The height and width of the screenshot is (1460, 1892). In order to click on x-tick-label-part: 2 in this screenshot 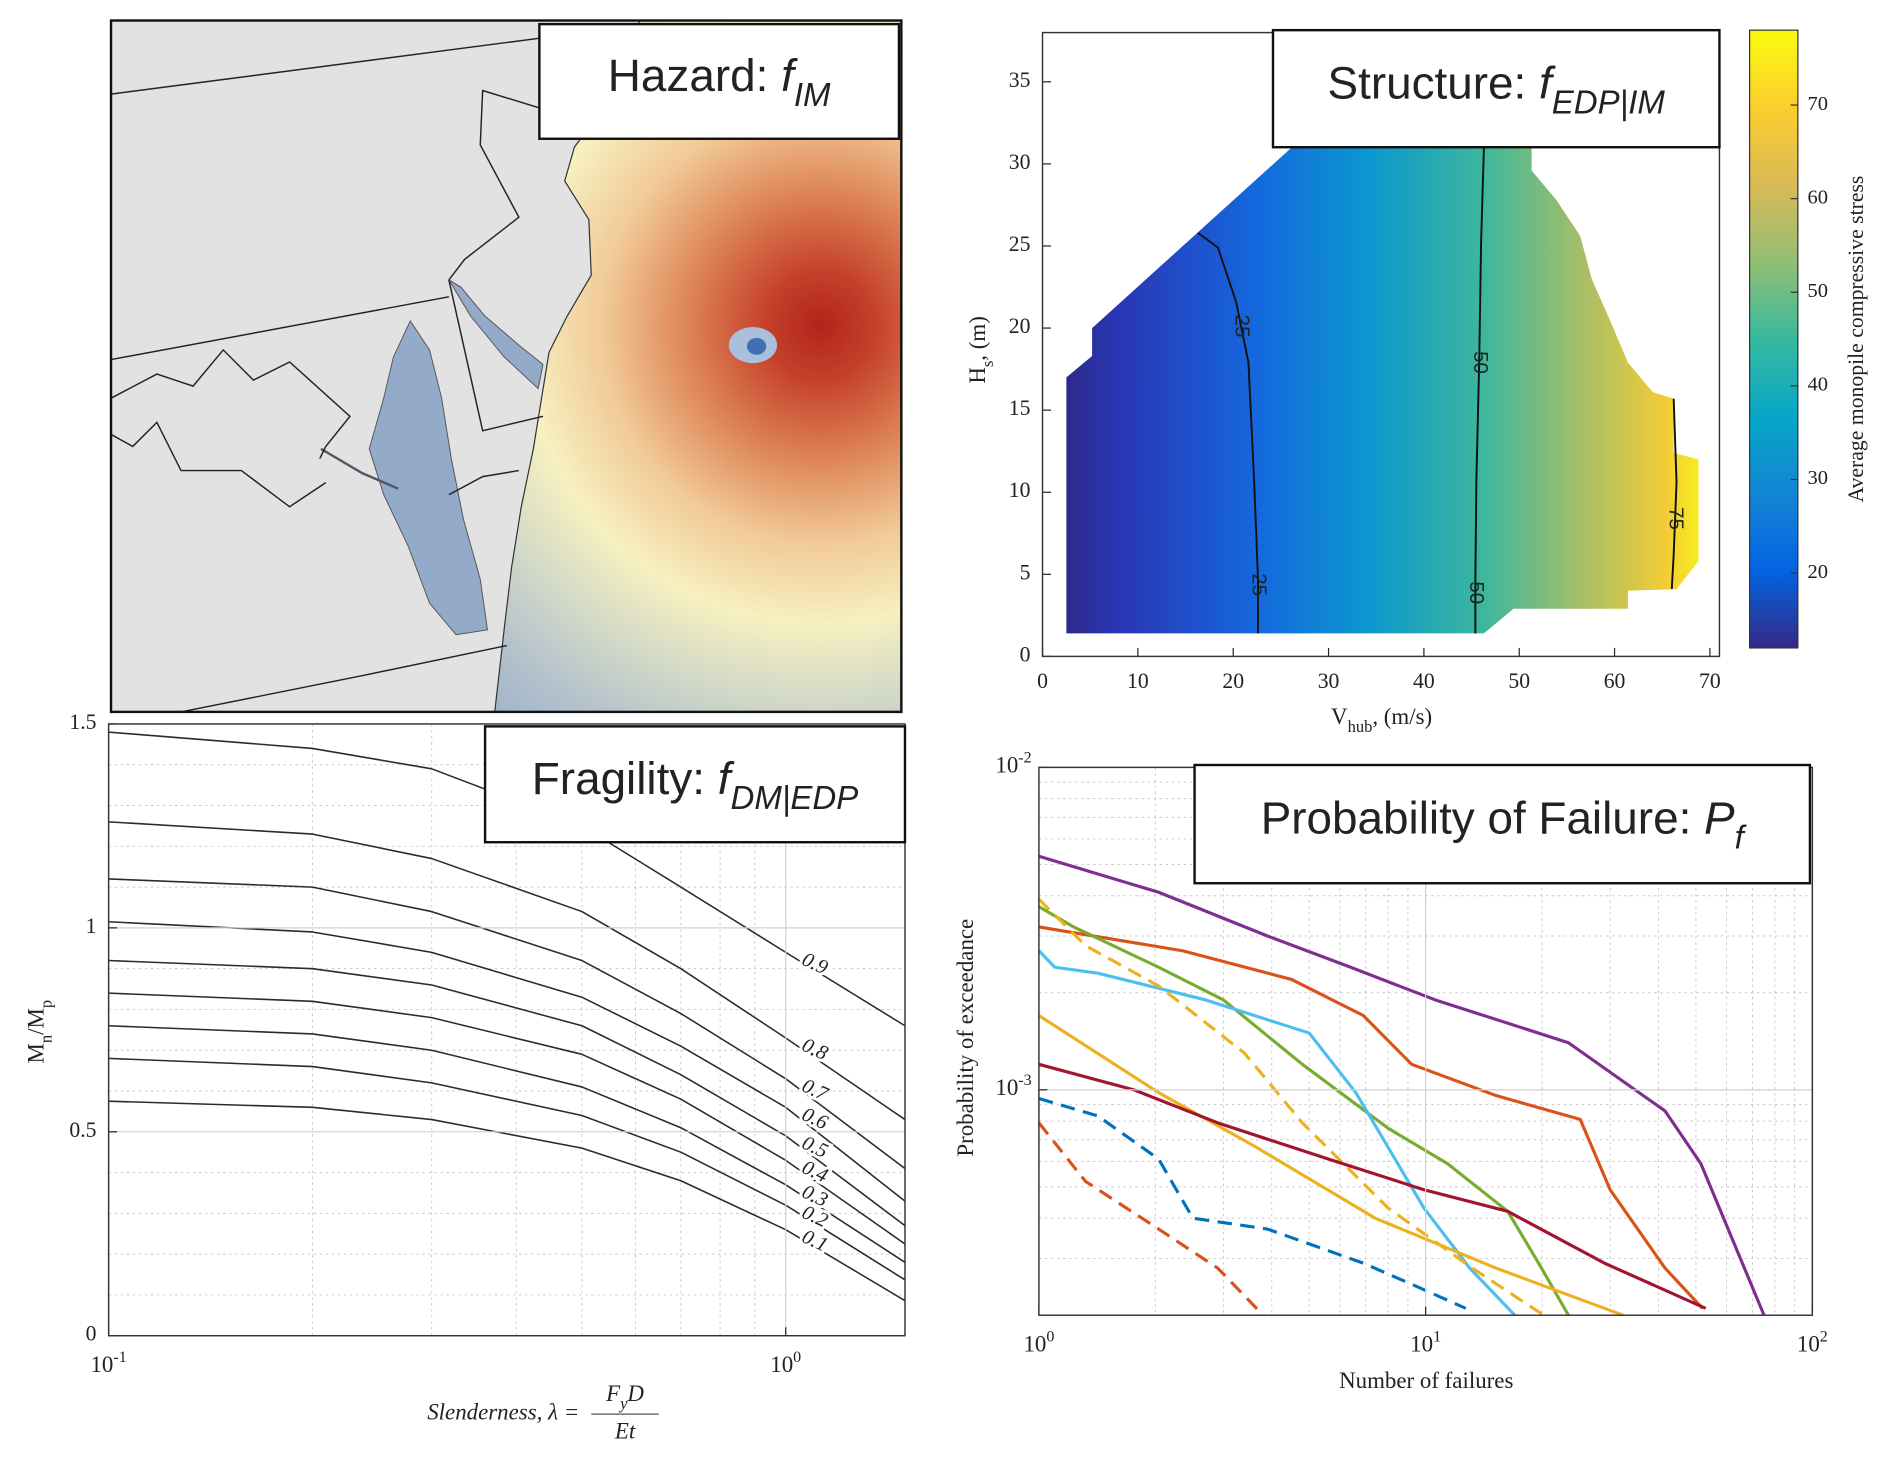, I will do `click(1824, 1337)`.